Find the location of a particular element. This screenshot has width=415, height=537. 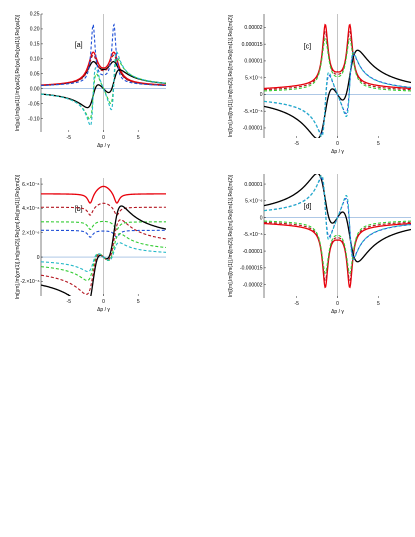

y-tick-label: -2.×10⁻⁶ is located at coordinates (29, 282).